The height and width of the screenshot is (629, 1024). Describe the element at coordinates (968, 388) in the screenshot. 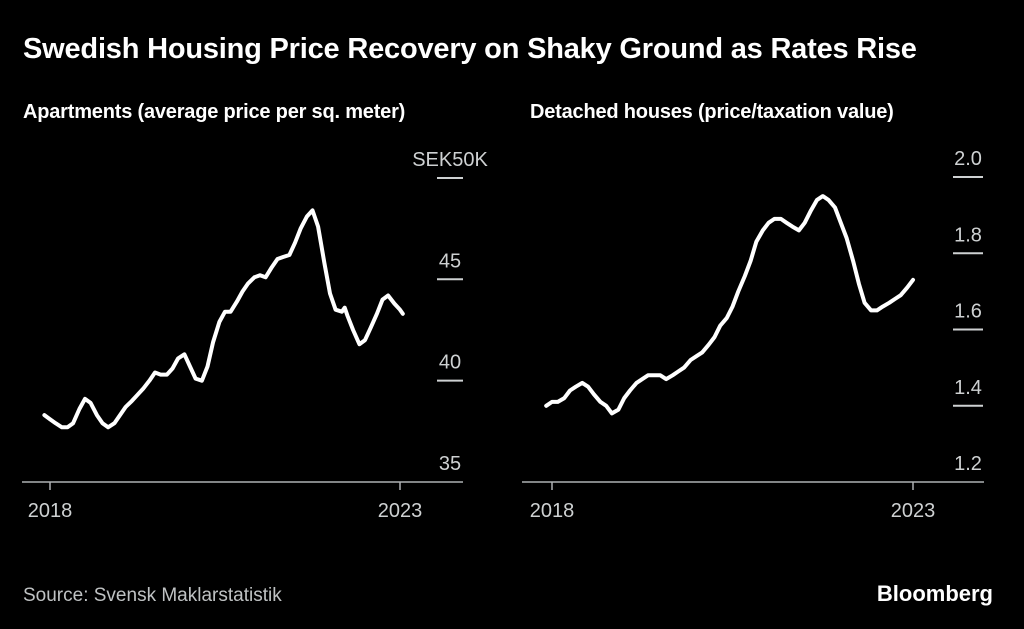

I see `y-tick-label: 1.4` at that location.